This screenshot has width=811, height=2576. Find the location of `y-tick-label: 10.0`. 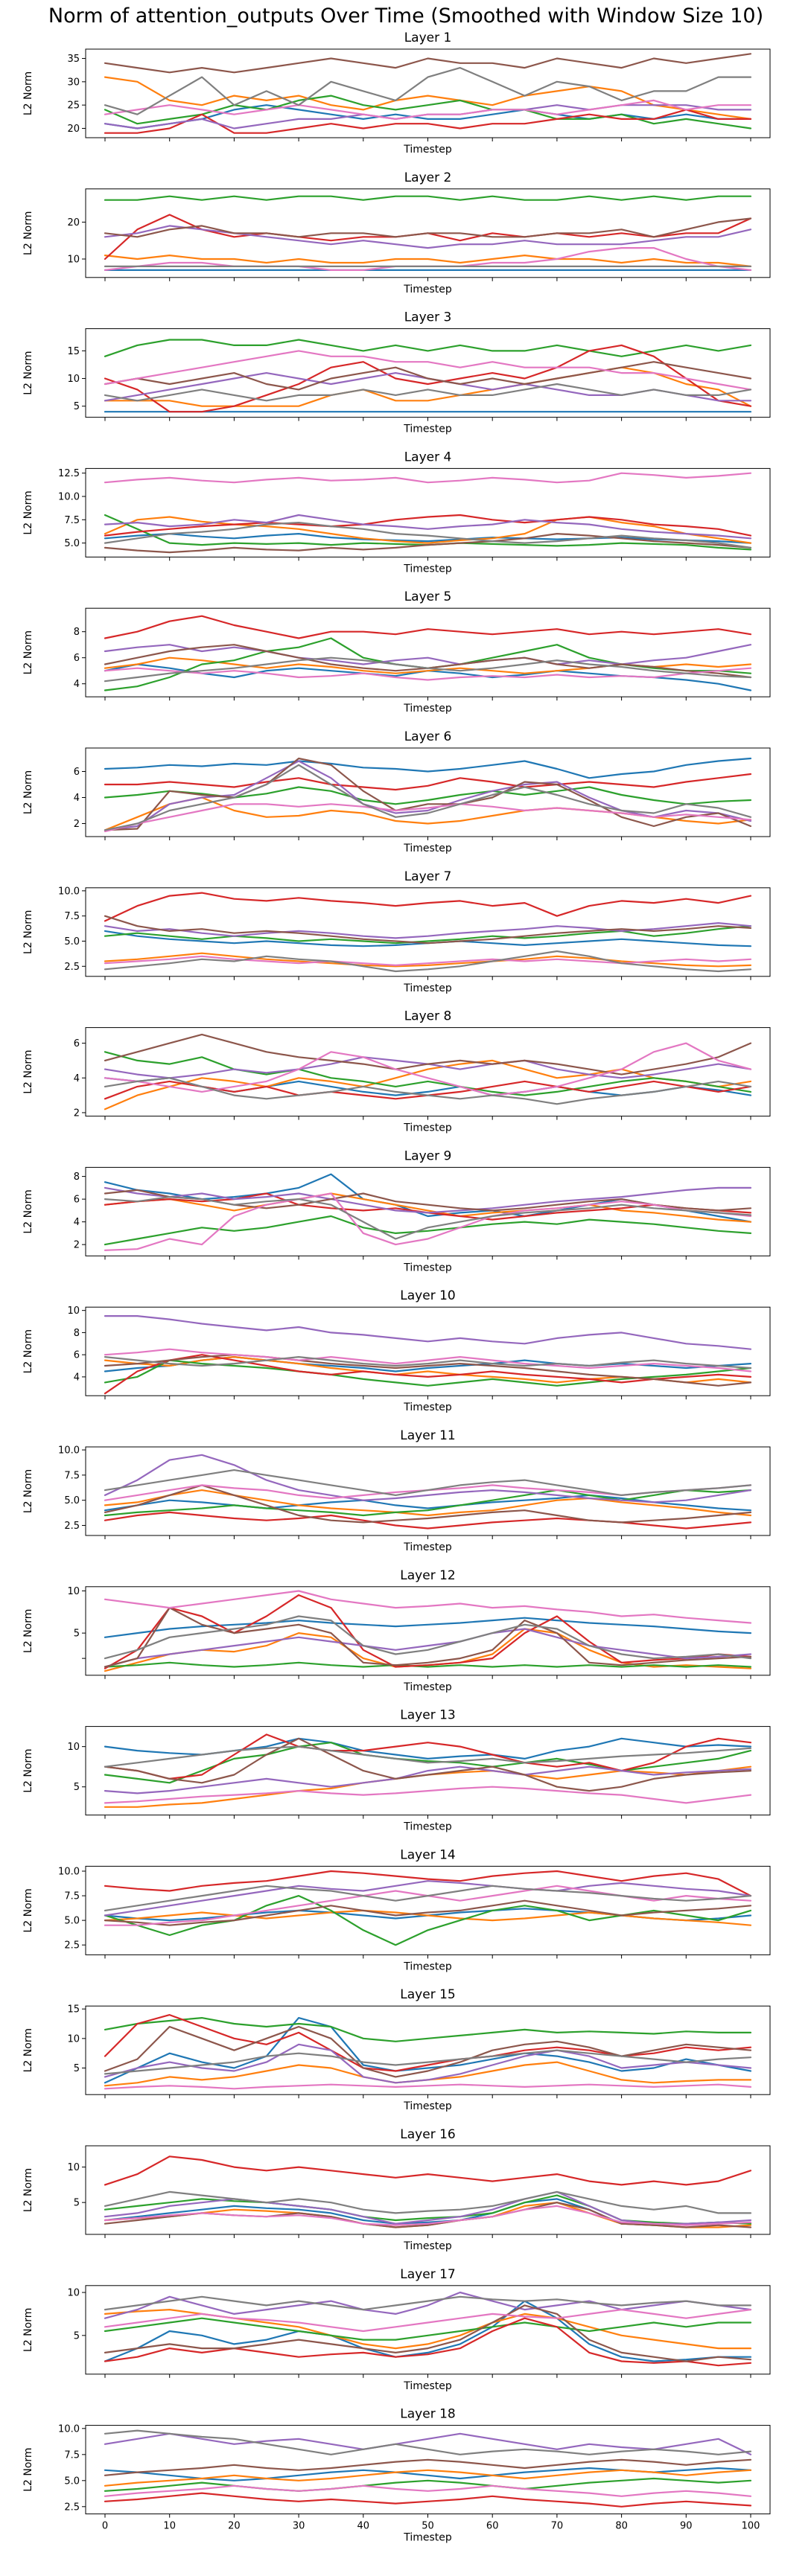

y-tick-label: 10.0 is located at coordinates (69, 891).